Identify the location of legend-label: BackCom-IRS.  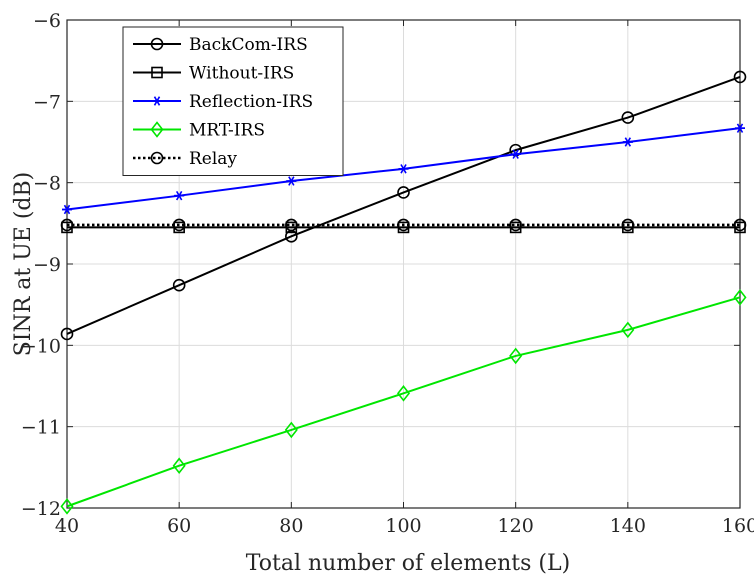
(248, 45).